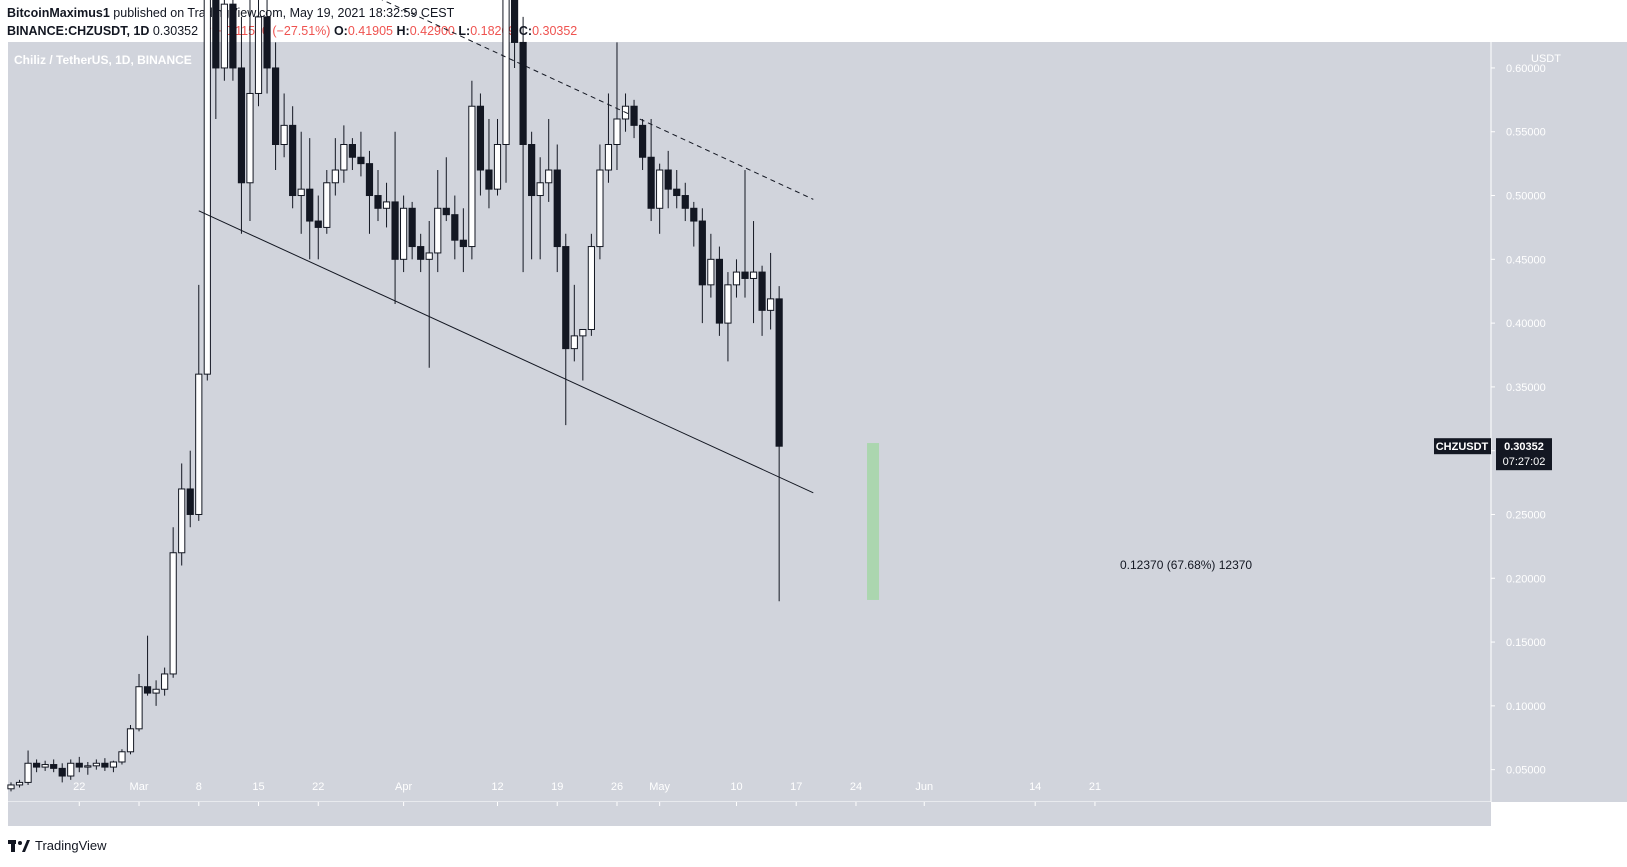 This screenshot has width=1627, height=867. I want to click on tradingview-logo-icon, so click(19, 845).